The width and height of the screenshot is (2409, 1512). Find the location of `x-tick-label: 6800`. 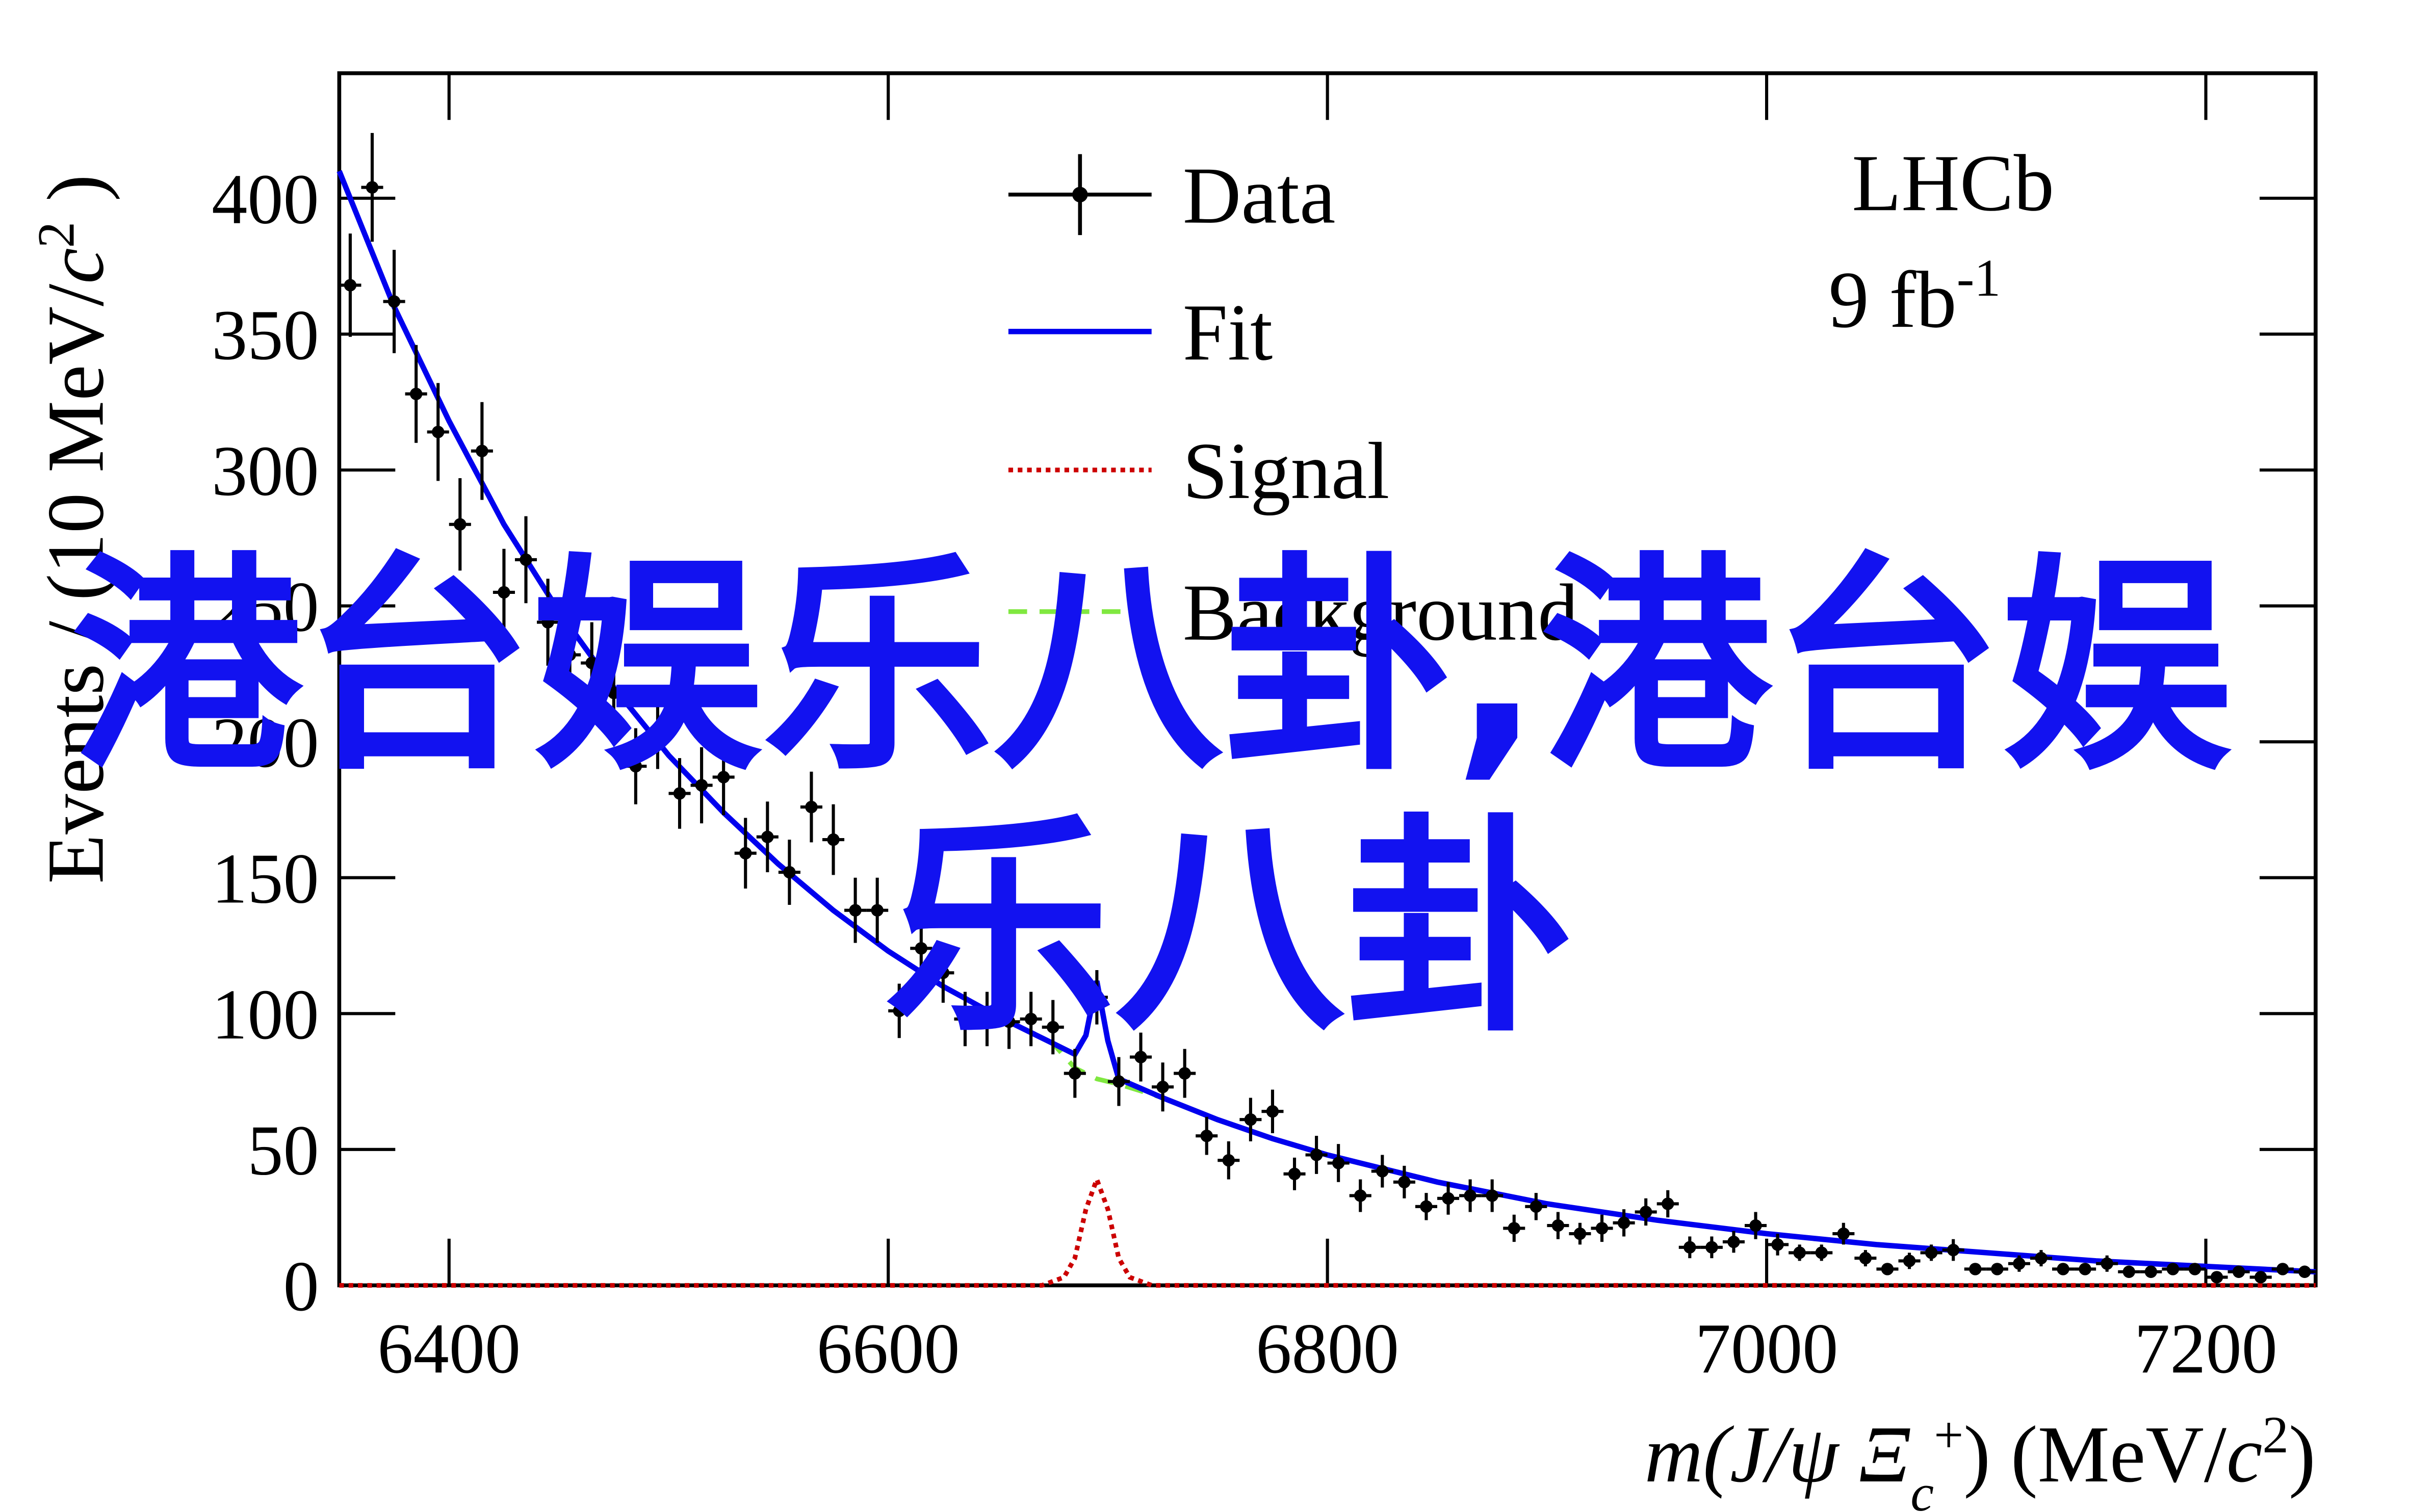

x-tick-label: 6800 is located at coordinates (1328, 1348).